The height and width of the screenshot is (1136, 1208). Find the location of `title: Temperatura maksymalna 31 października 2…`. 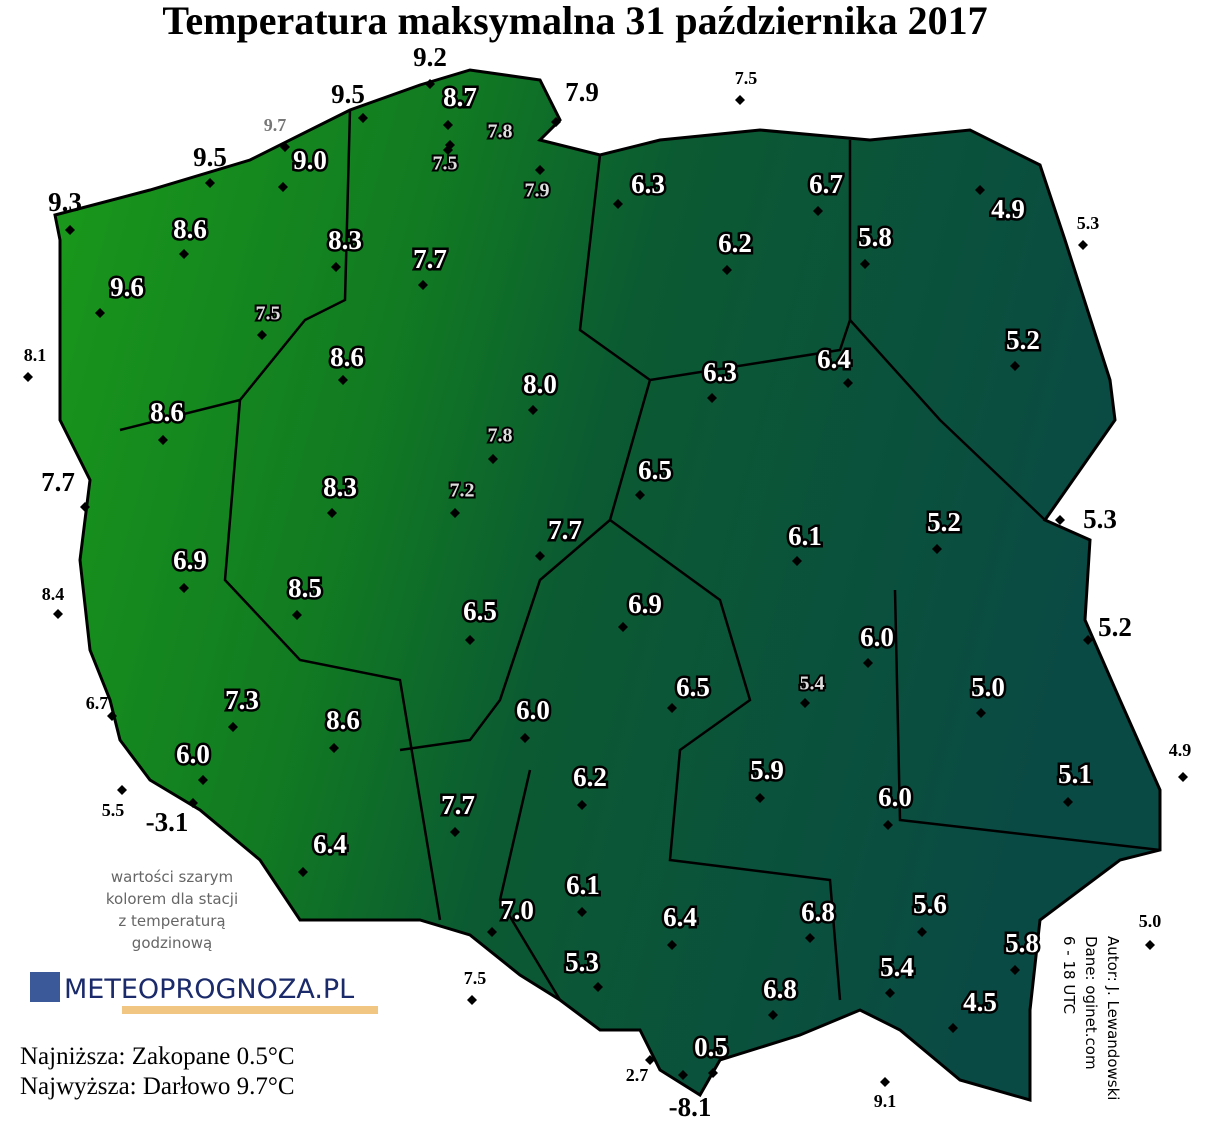

title: Temperatura maksymalna 31 października 2… is located at coordinates (574, 21).